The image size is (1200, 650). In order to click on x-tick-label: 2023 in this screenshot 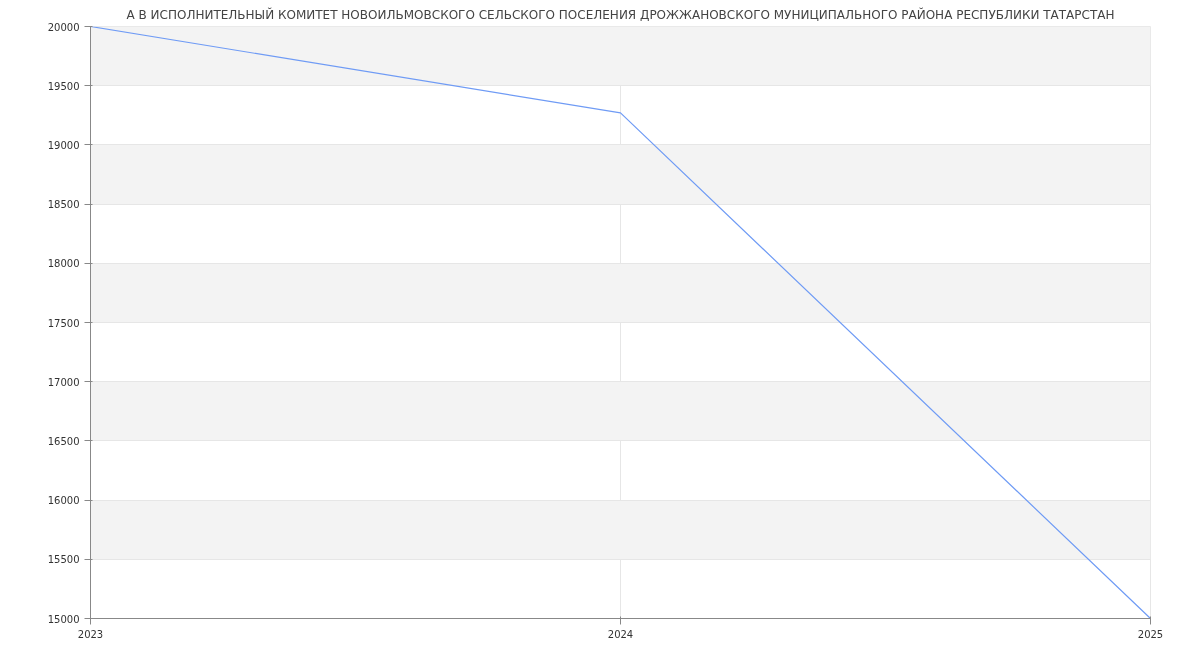, I will do `click(90, 634)`.